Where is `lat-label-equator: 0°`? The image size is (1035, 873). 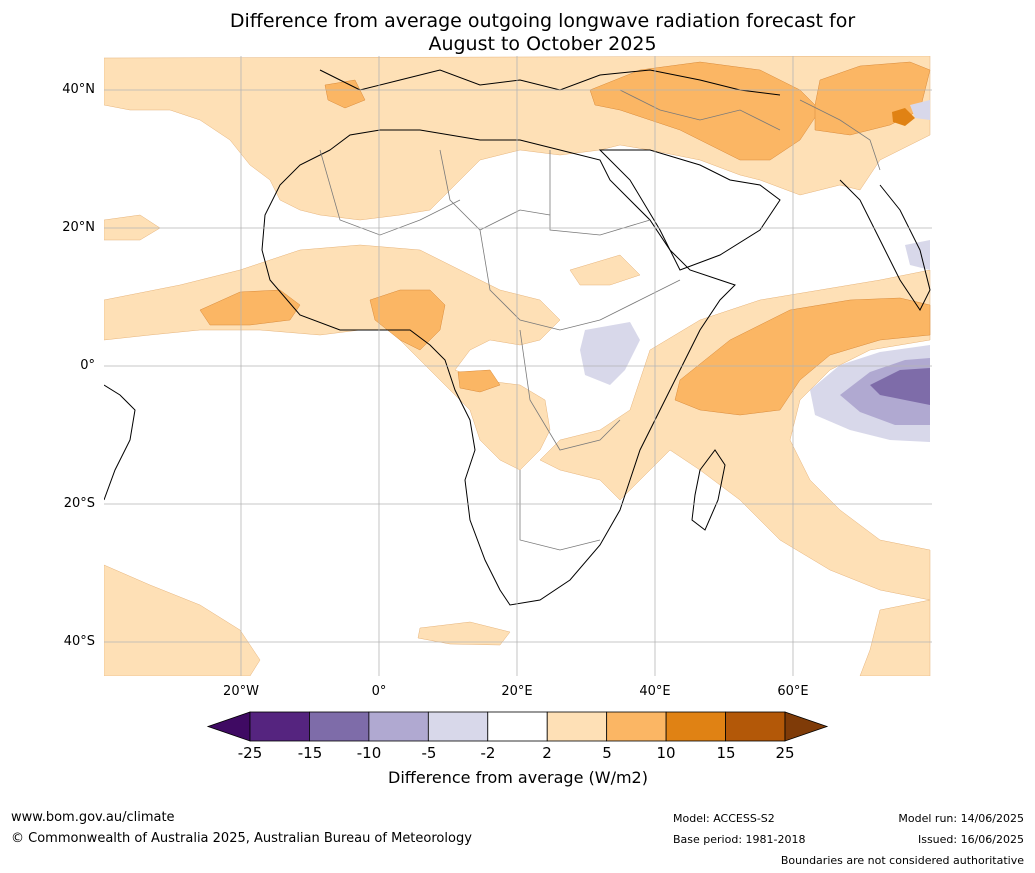 lat-label-equator: 0° is located at coordinates (87, 365).